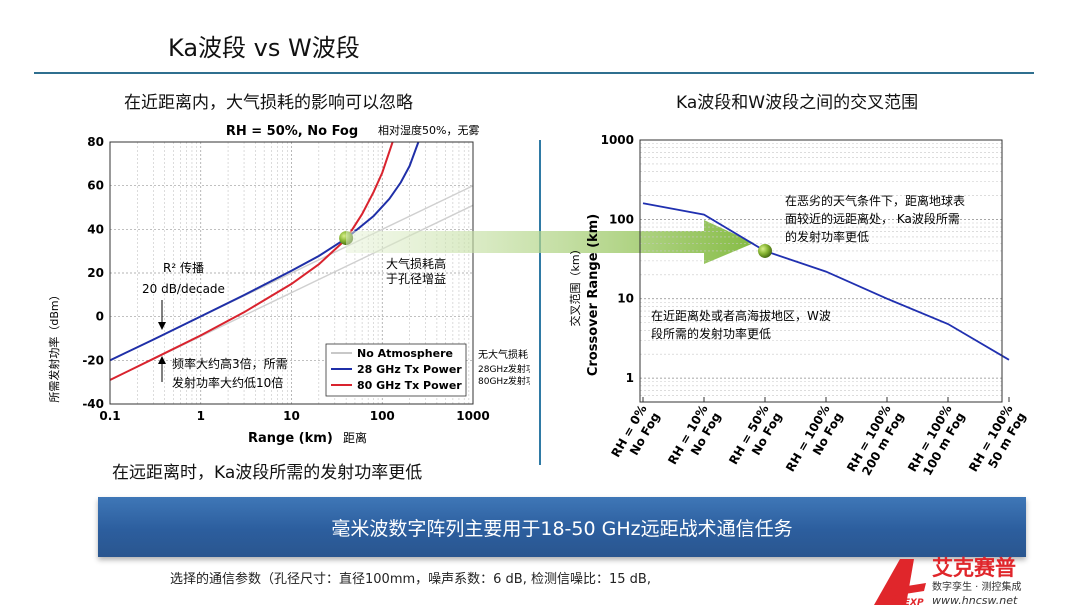 Image resolution: width=1080 pixels, height=608 pixels. Describe the element at coordinates (428, 130) in the screenshot. I see `chart-title-note: 相对湿度50%，无雾` at that location.